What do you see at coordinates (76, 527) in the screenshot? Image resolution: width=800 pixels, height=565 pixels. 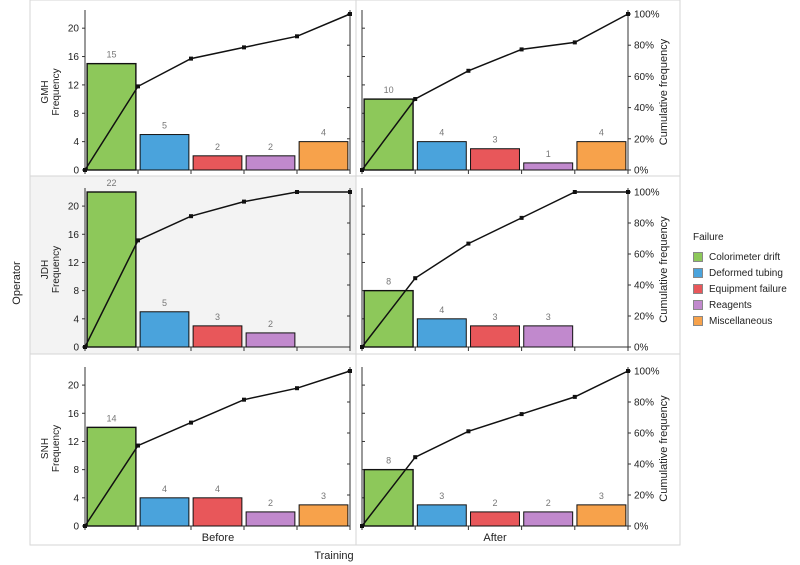 I see `left-axis-tick-label: 0` at bounding box center [76, 527].